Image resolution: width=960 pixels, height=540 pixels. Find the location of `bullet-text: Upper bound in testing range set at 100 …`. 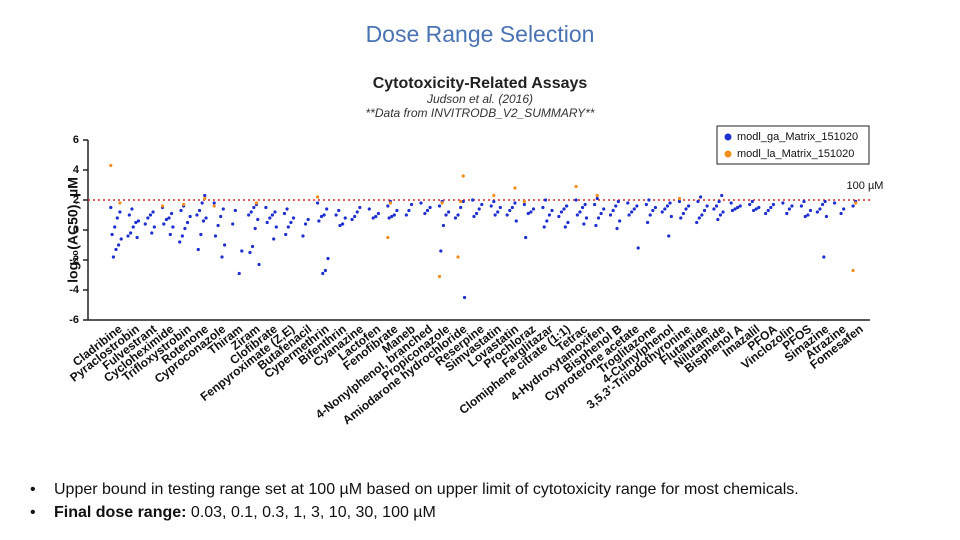

bullet-text: Upper bound in testing range set at 100 … is located at coordinates (426, 489).